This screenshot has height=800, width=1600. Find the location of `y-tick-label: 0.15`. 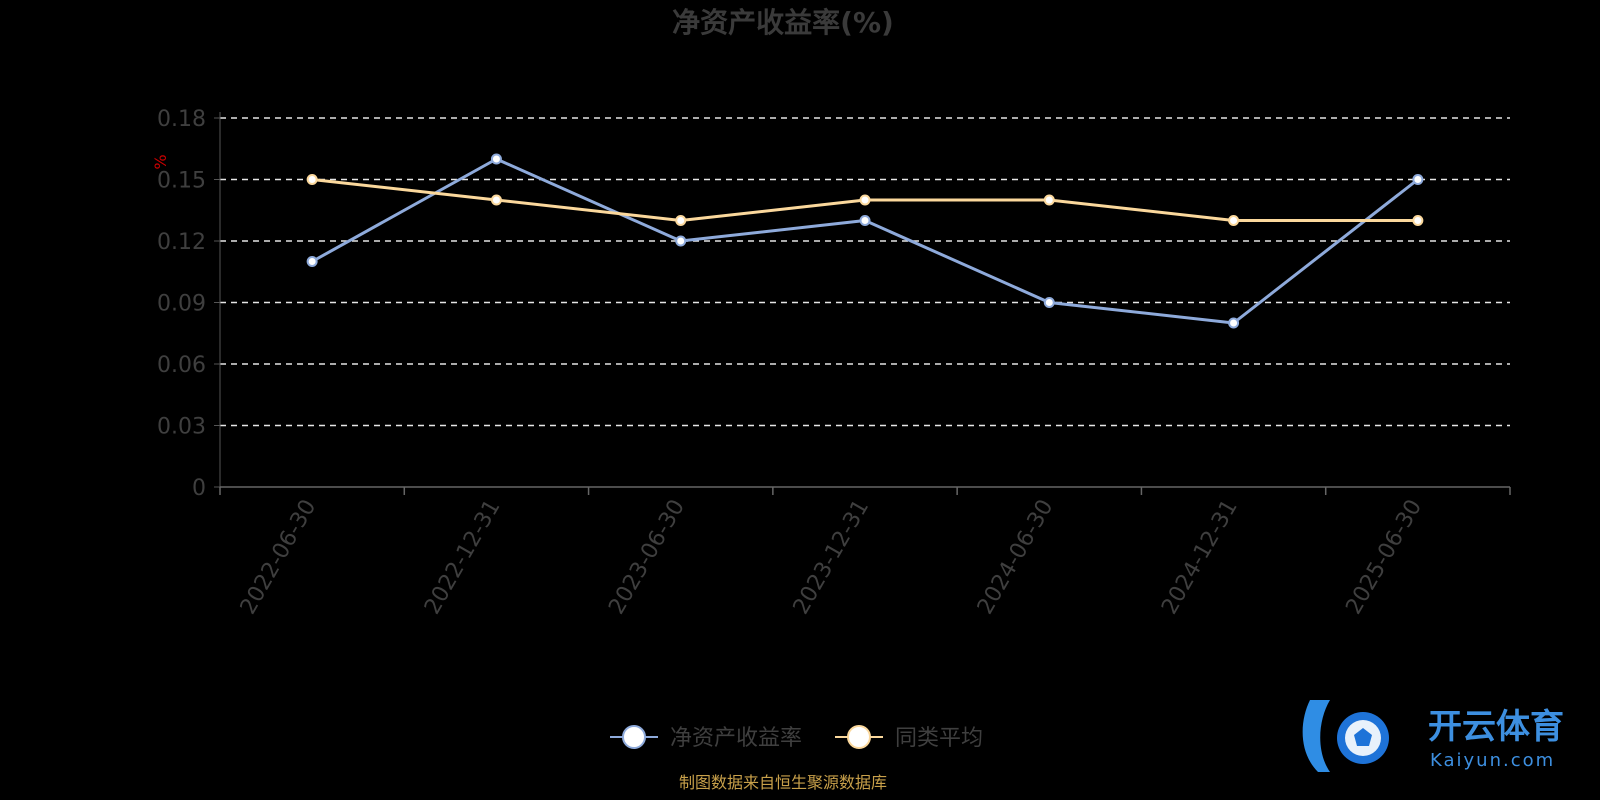

y-tick-label: 0.15 is located at coordinates (181, 181).